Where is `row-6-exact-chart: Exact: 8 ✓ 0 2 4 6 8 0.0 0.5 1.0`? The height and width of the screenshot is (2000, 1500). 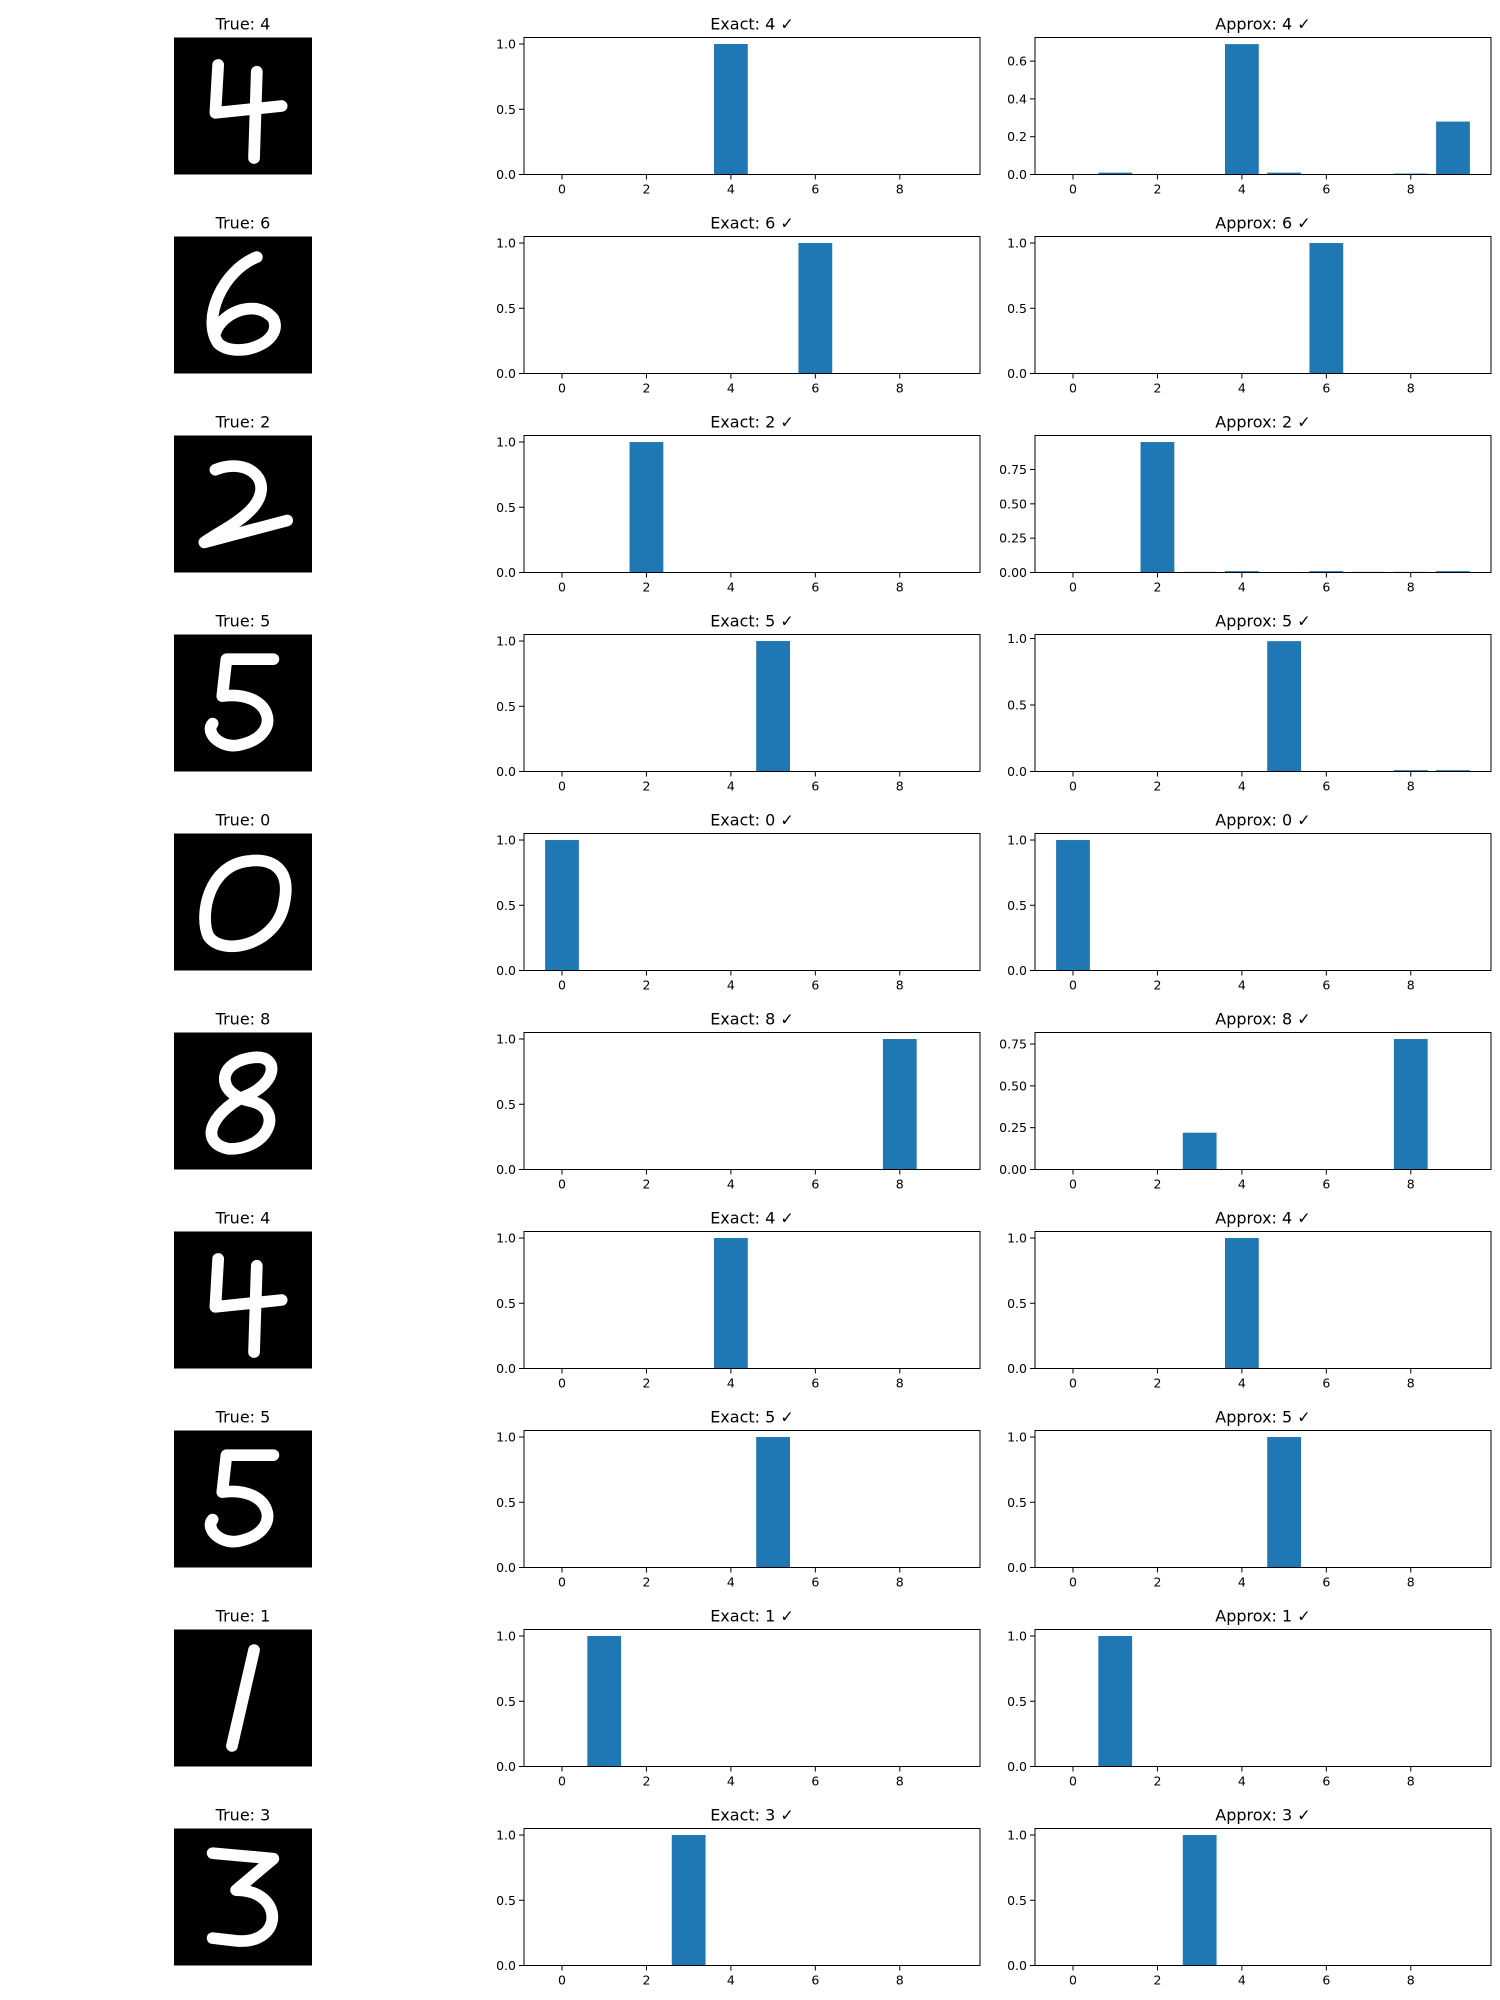 row-6-exact-chart: Exact: 8 ✓ 0 2 4 6 8 0.0 0.5 1.0 is located at coordinates (738, 1101).